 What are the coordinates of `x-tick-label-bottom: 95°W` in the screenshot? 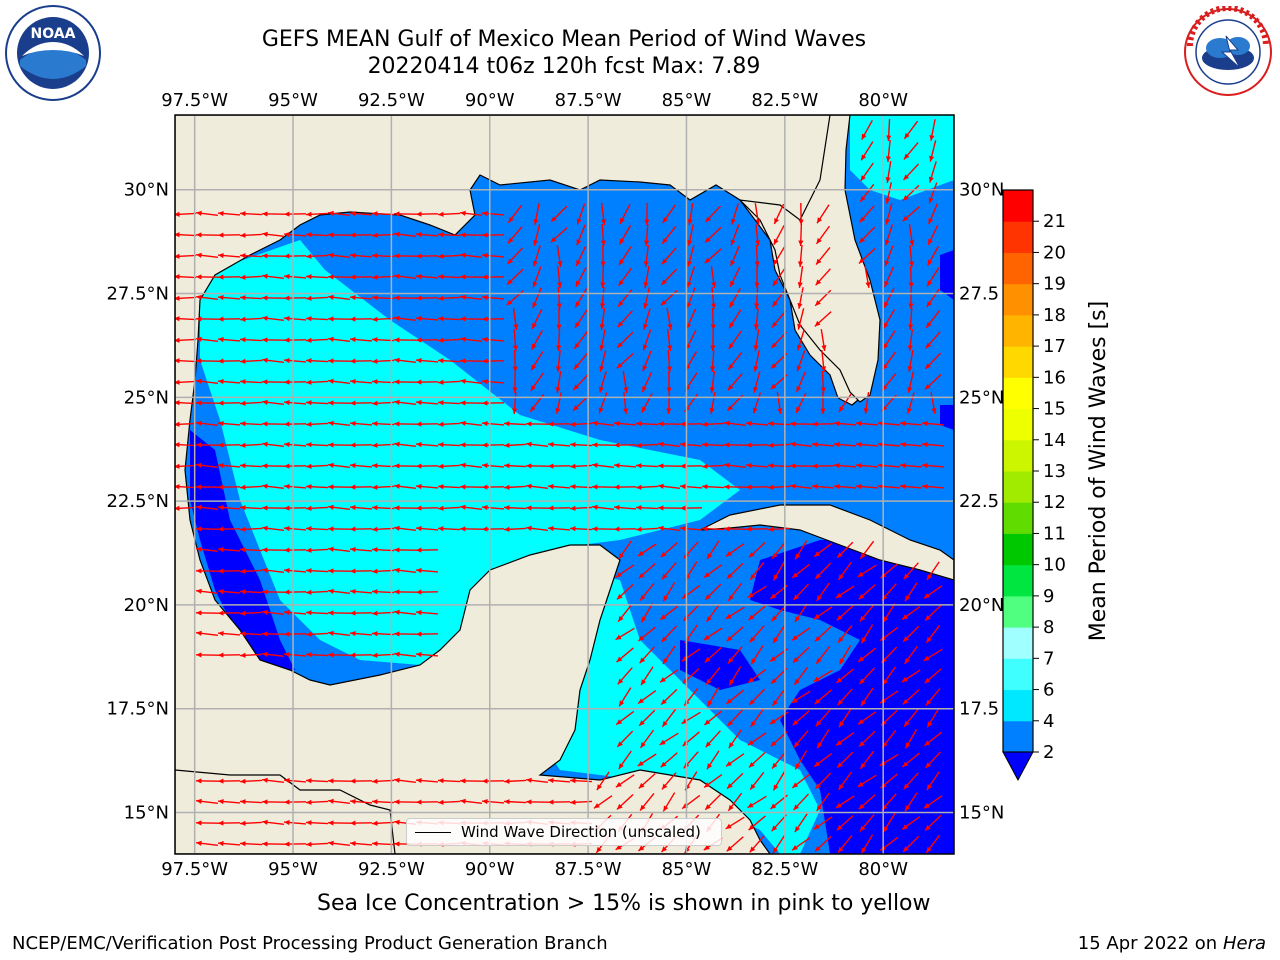 It's located at (293, 869).